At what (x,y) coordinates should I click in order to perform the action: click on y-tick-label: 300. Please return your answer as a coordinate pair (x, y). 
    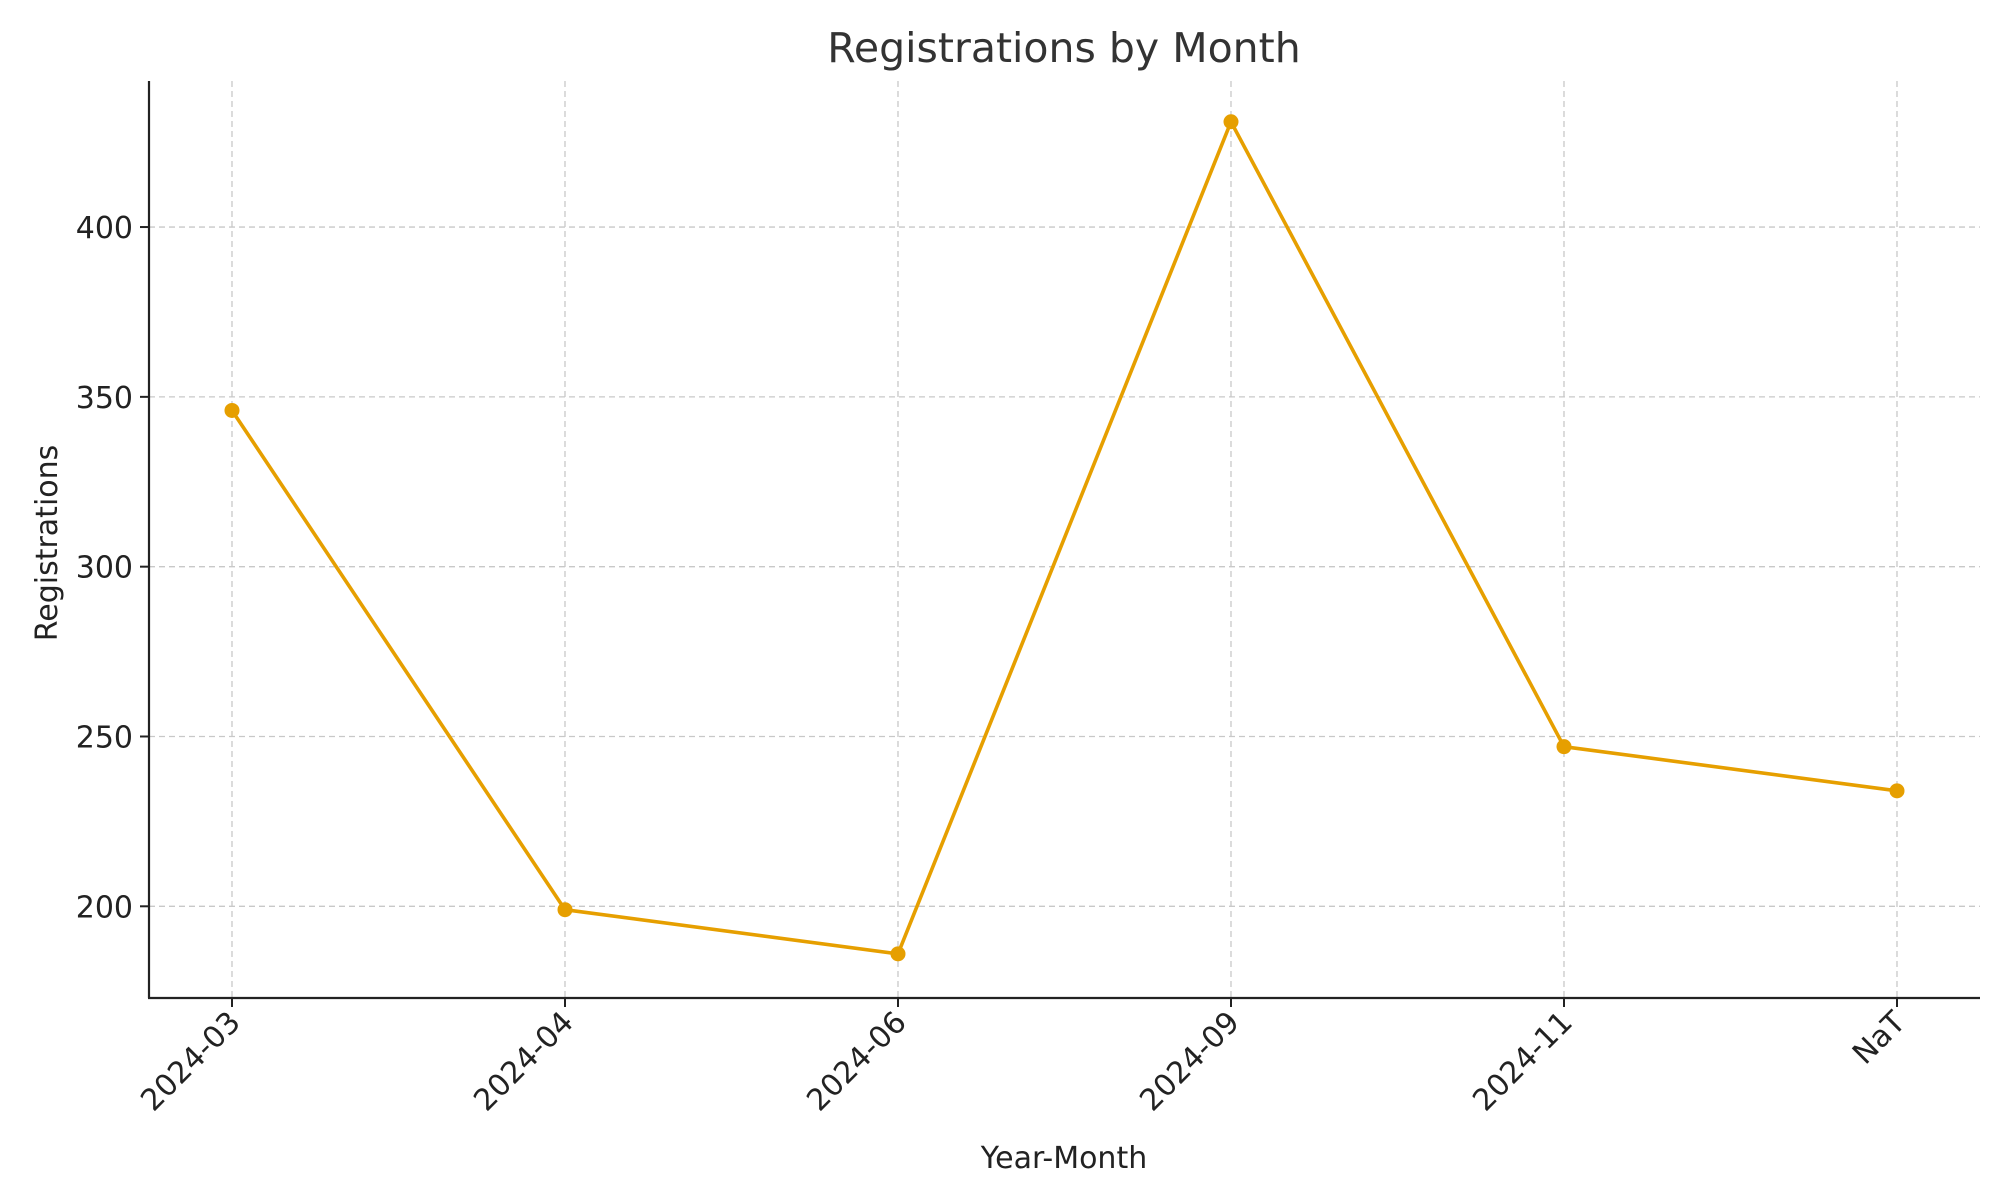
    Looking at the image, I should click on (104, 568).